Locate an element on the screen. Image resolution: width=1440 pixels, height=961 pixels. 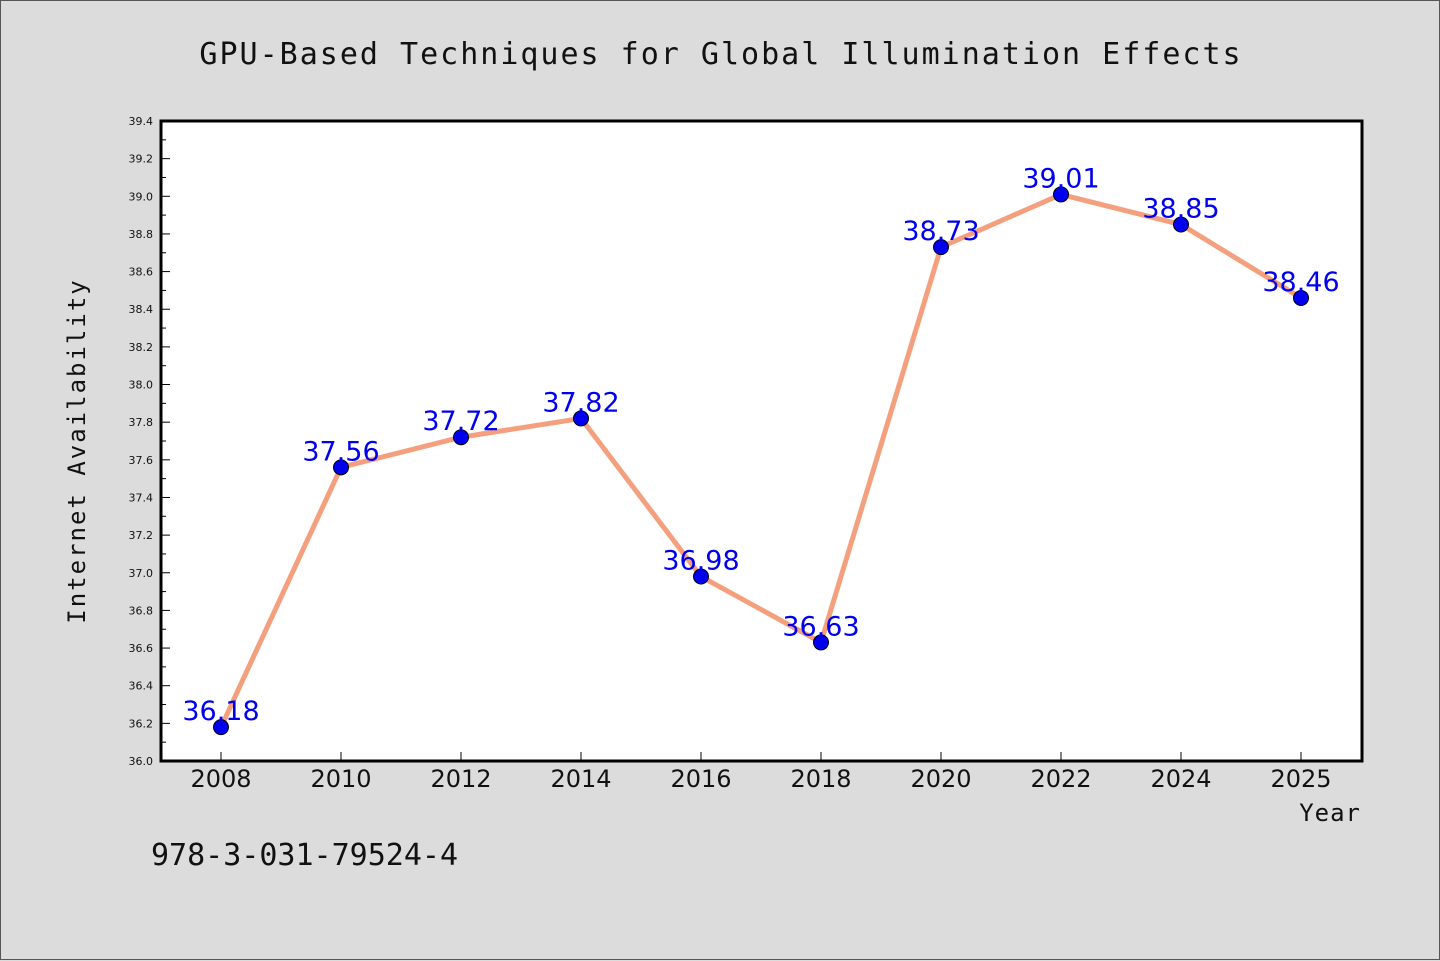
data-label: 37.82 is located at coordinates (580, 402).